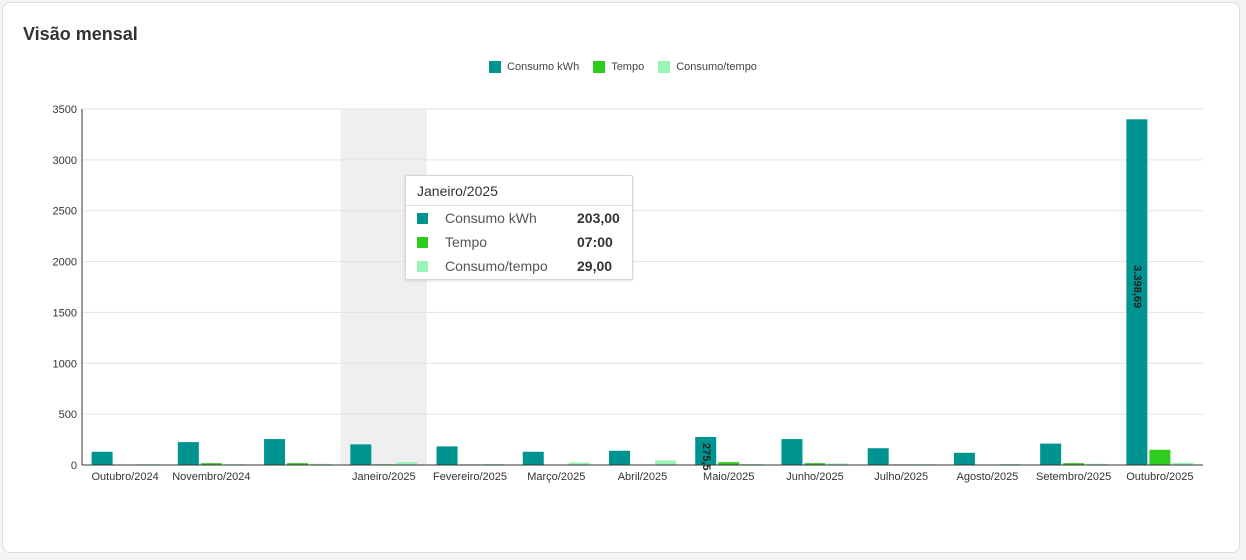  What do you see at coordinates (815, 477) in the screenshot?
I see `x-tick-label: Junho/2025` at bounding box center [815, 477].